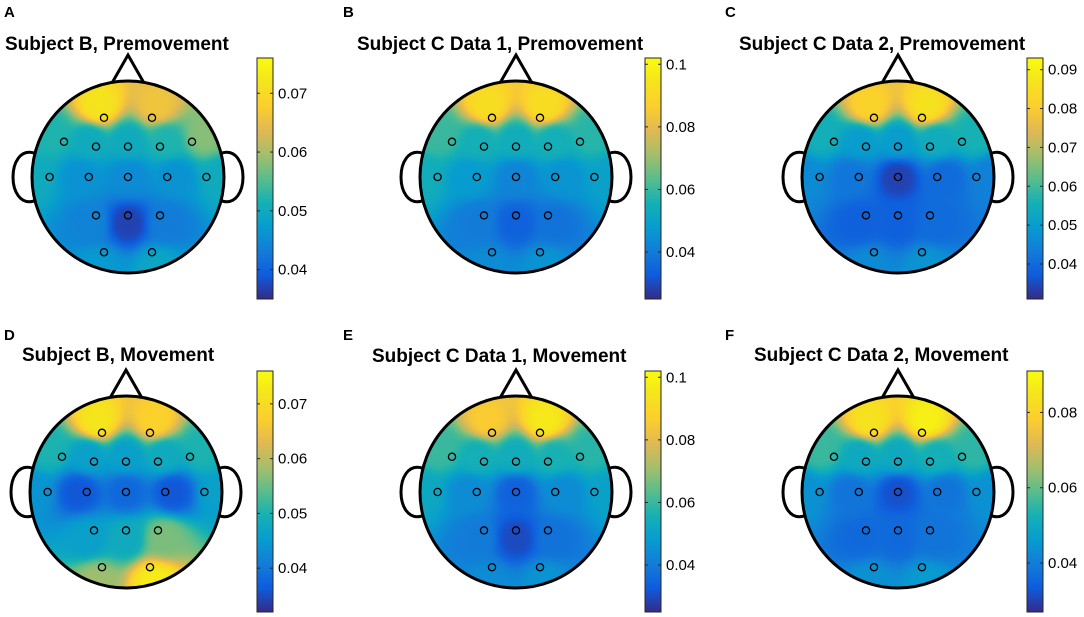 The image size is (1084, 617). What do you see at coordinates (292, 93) in the screenshot?
I see `colorbar-tick-label: 0.07` at bounding box center [292, 93].